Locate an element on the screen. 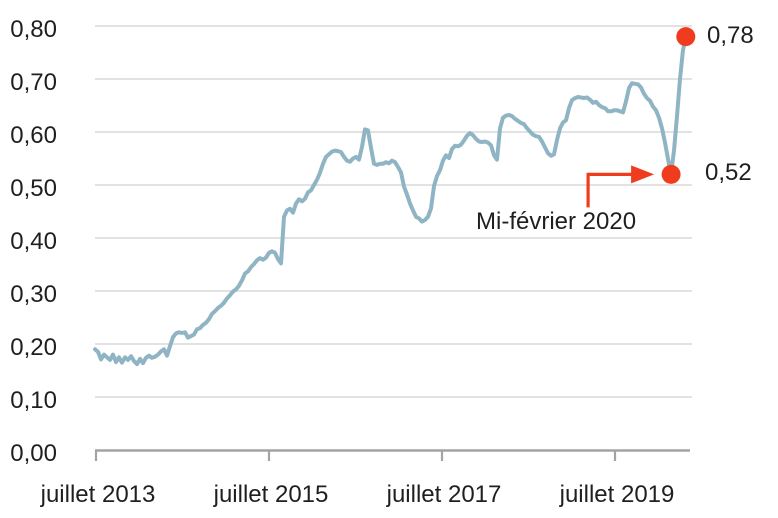 The width and height of the screenshot is (778, 518). y-axis-tick-label: 0,70 is located at coordinates (33, 82).